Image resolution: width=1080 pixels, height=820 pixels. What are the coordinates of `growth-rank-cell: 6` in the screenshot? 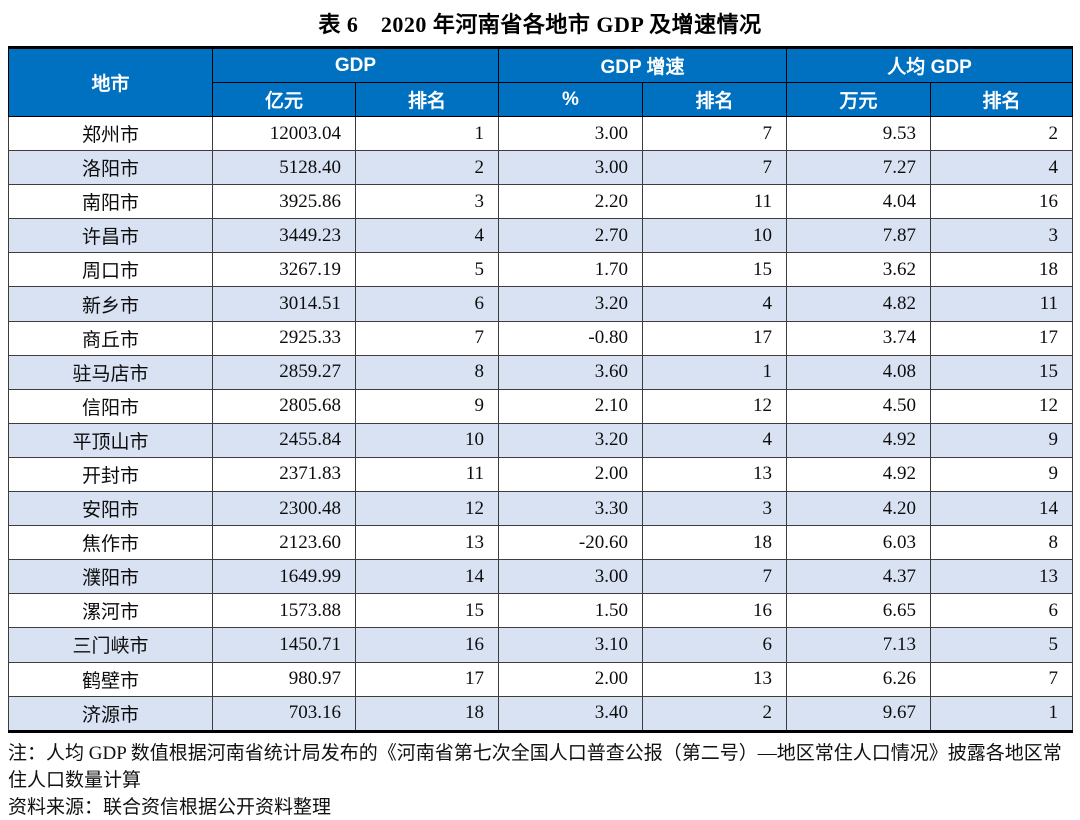 It's located at (714, 645).